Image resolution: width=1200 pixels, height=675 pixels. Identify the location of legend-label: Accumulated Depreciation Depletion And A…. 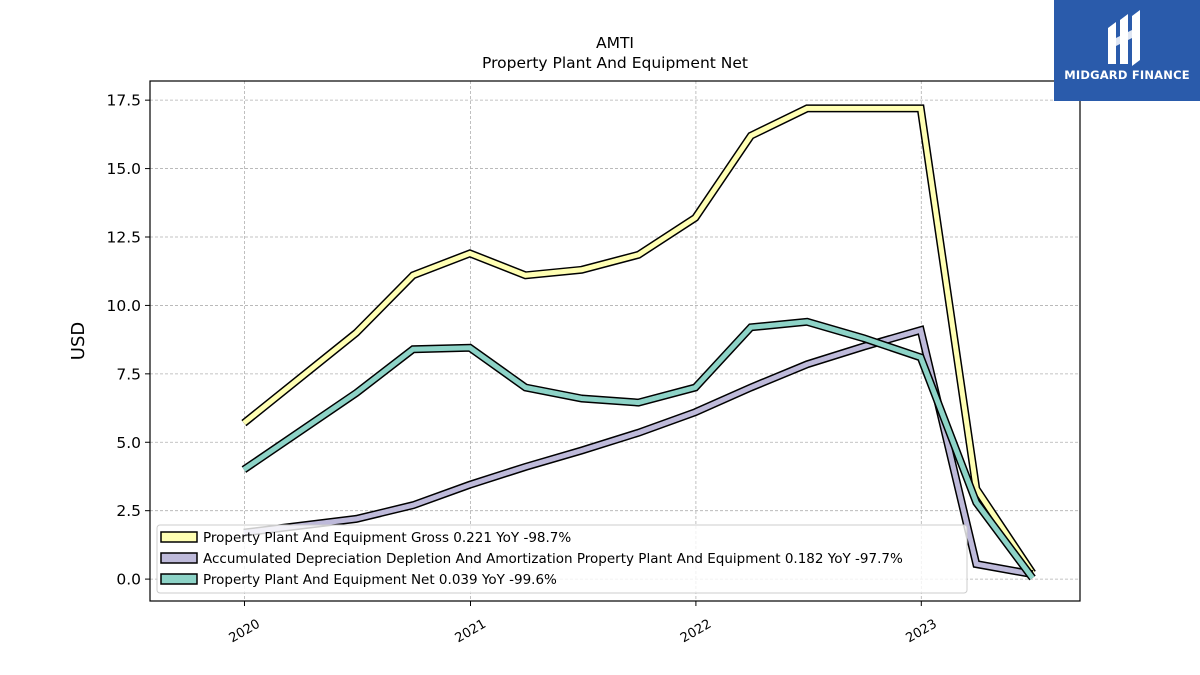
(553, 559).